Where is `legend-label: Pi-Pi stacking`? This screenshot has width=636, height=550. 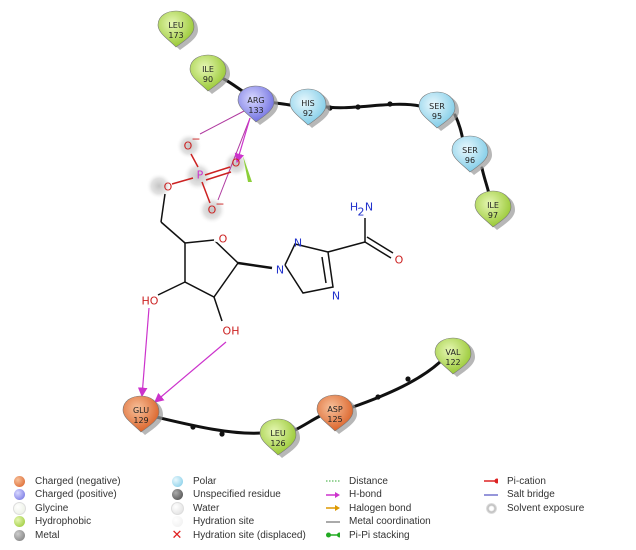 legend-label: Pi-Pi stacking is located at coordinates (379, 535).